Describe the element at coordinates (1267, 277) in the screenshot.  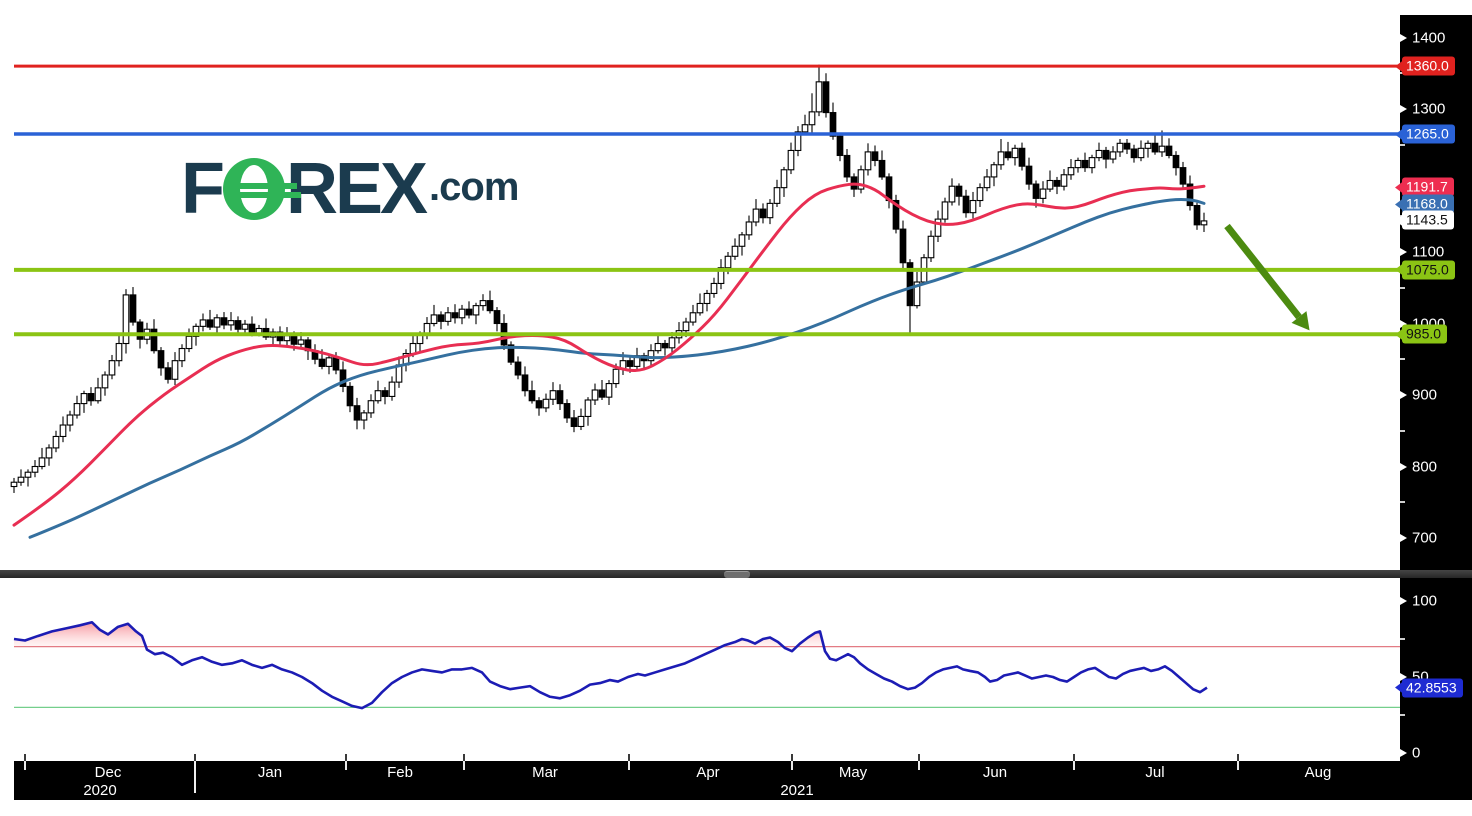
I see `down-arrow-annotation` at that location.